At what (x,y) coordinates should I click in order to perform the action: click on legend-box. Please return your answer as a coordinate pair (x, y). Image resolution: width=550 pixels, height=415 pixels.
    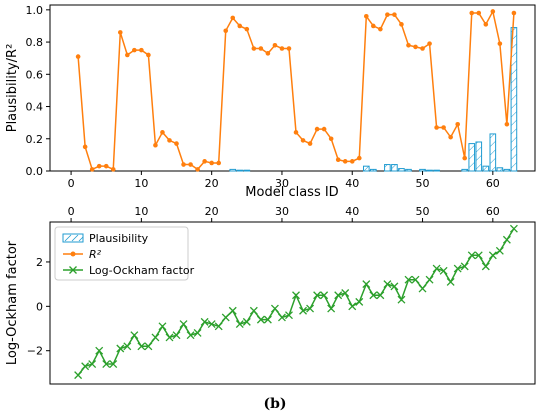
    Looking at the image, I should click on (121, 253).